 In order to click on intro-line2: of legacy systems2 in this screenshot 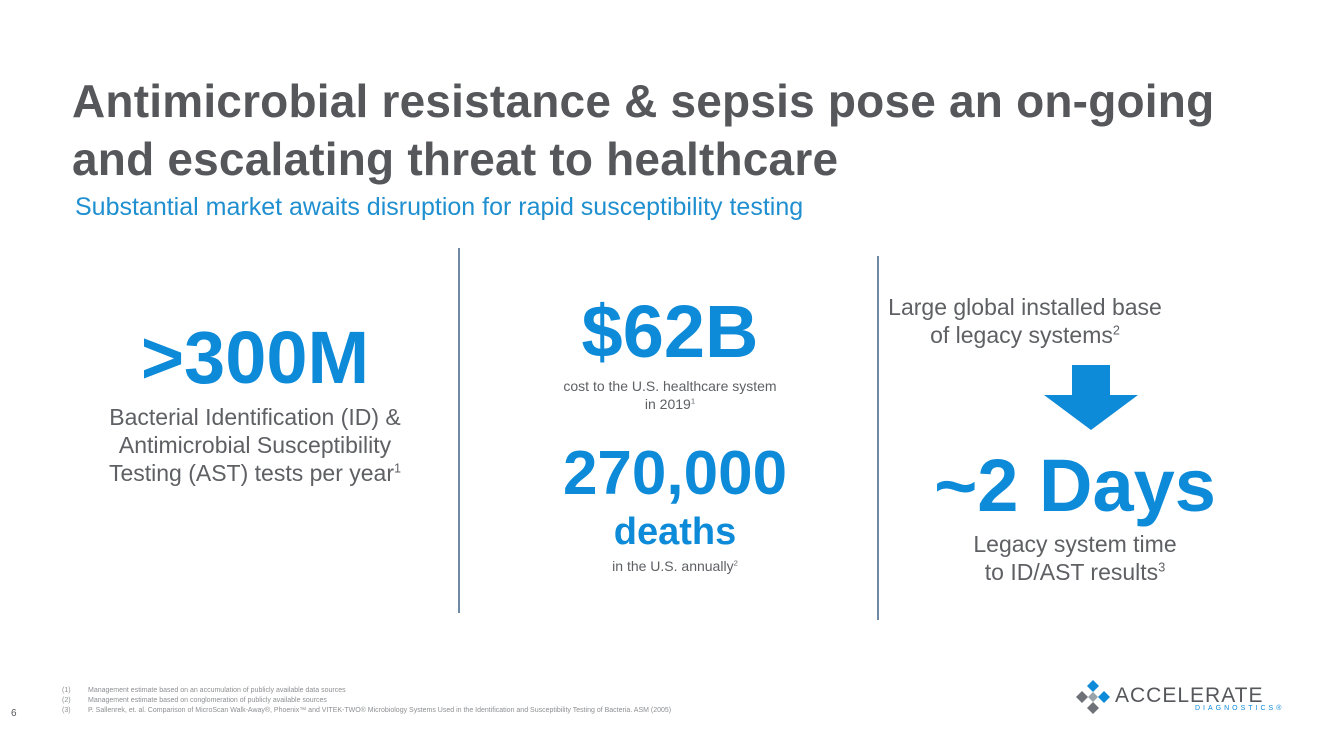, I will do `click(1025, 335)`.